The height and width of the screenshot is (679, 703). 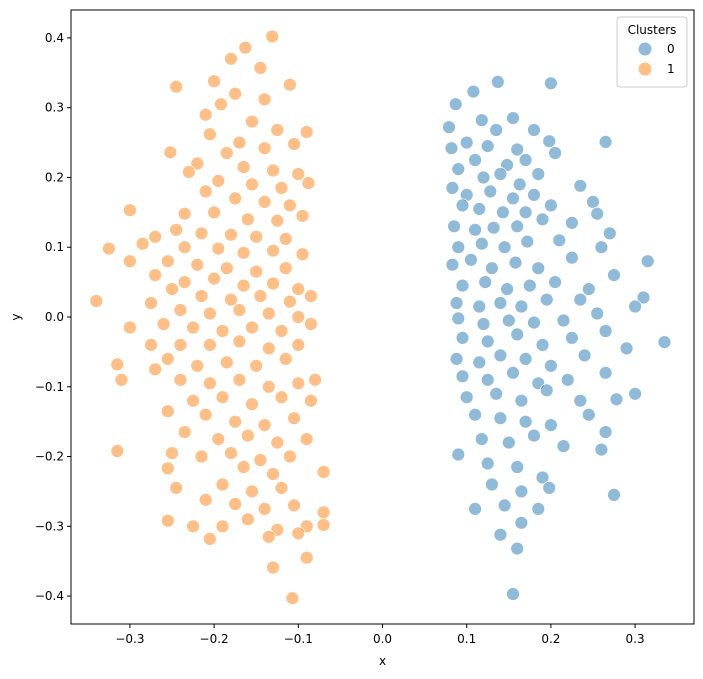 What do you see at coordinates (129, 639) in the screenshot?
I see `x-tick-label: −0.3` at bounding box center [129, 639].